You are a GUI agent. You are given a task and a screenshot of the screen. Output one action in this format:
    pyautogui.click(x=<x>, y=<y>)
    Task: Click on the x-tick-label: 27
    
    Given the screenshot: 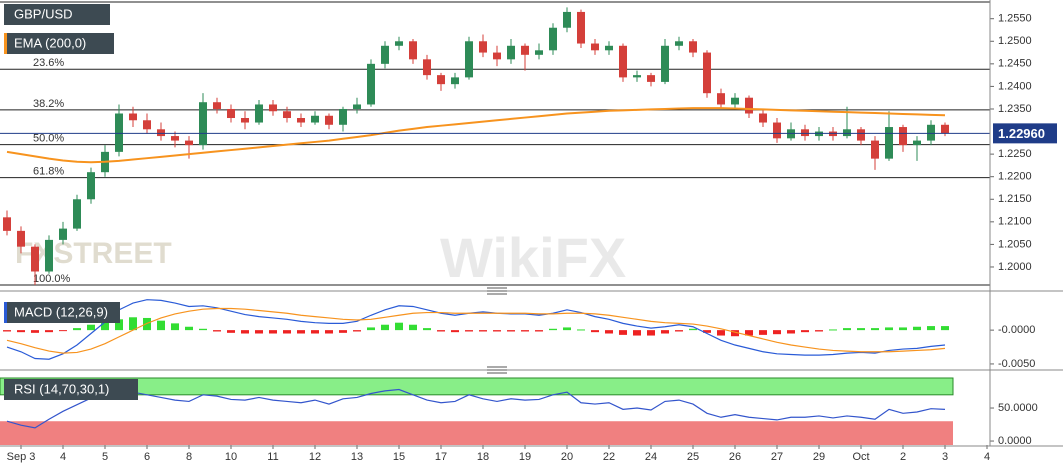 What is the action you would take?
    pyautogui.click(x=777, y=457)
    